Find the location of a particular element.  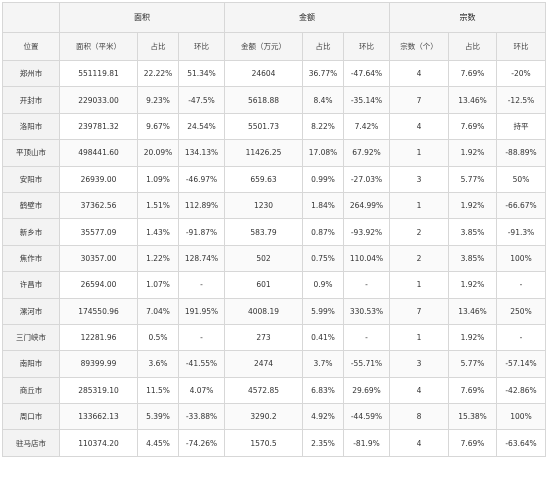

cell-count-share: 5.77% is located at coordinates (472, 364).